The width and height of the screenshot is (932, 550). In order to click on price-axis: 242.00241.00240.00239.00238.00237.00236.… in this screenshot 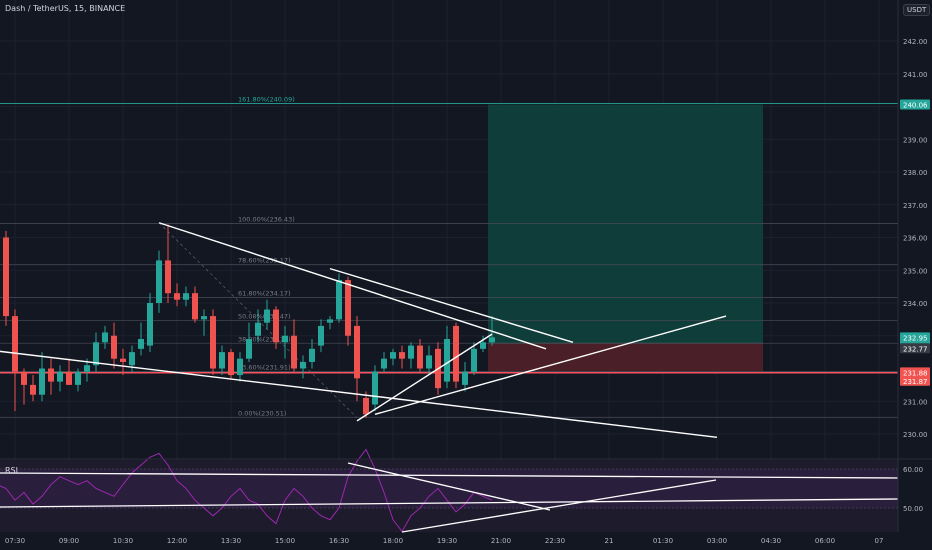, I will do `click(915, 275)`.